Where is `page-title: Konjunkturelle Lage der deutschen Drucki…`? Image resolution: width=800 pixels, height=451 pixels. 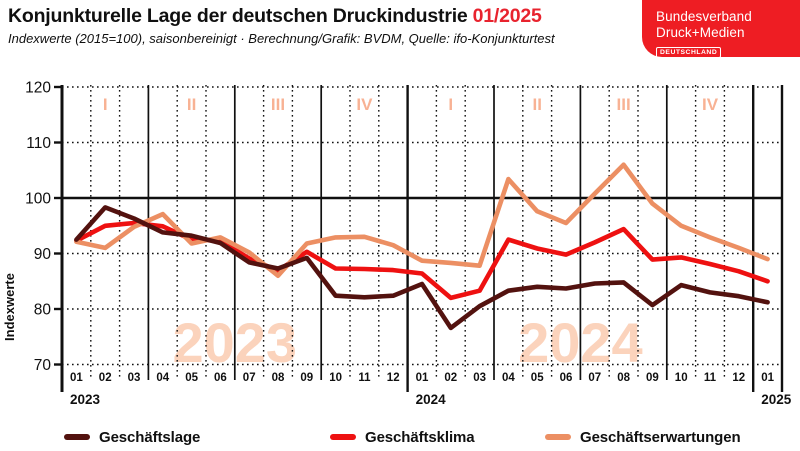 page-title: Konjunkturelle Lage der deutschen Drucki… is located at coordinates (275, 16).